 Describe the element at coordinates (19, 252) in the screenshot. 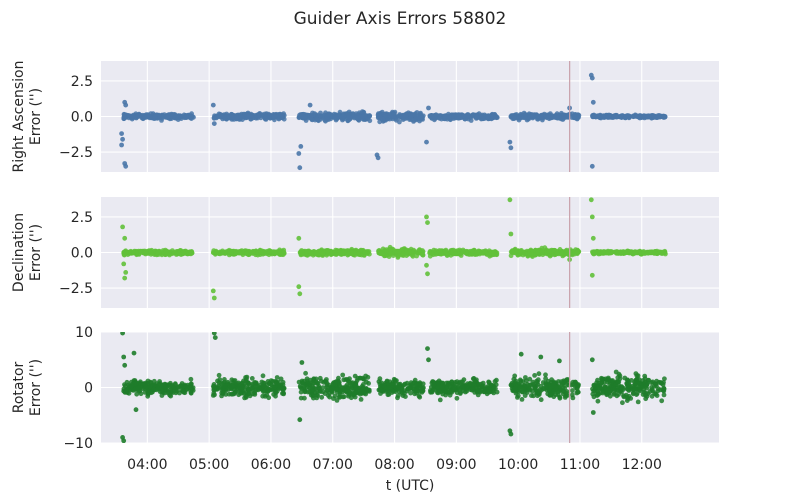

I see `y-axis-label: Declination` at that location.